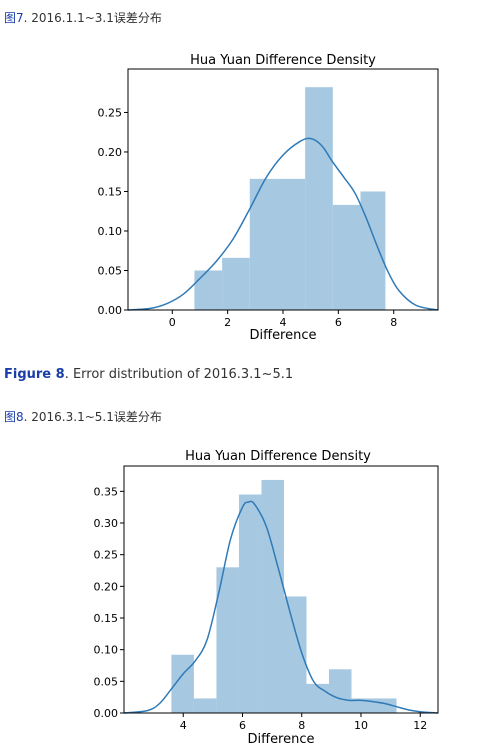  Describe the element at coordinates (109, 602) in the screenshot. I see `chart-2-y-axis: 0.00 0.05 0.10 0.15 0.20 0.25 0.30 0.35` at that location.